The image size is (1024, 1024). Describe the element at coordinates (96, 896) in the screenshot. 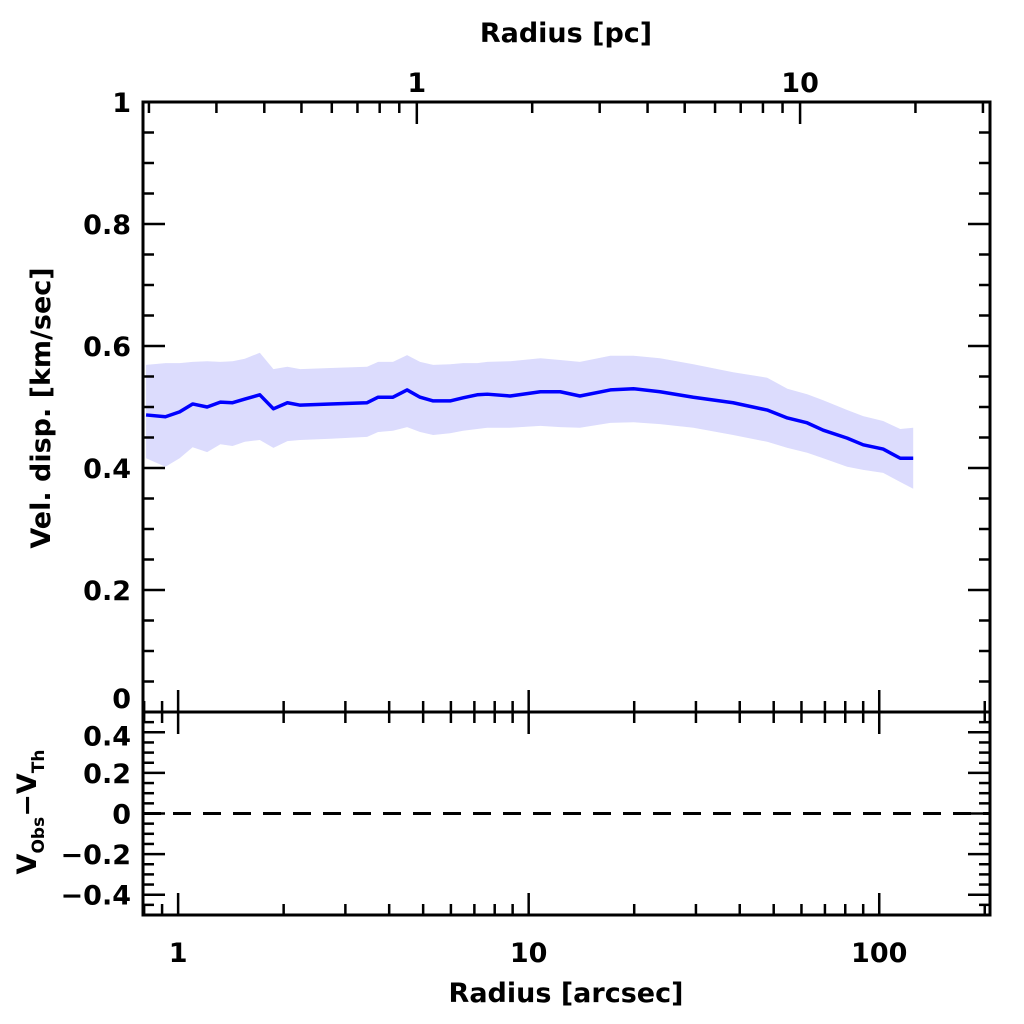

I see `residual-y-tick-label: −0.4` at that location.